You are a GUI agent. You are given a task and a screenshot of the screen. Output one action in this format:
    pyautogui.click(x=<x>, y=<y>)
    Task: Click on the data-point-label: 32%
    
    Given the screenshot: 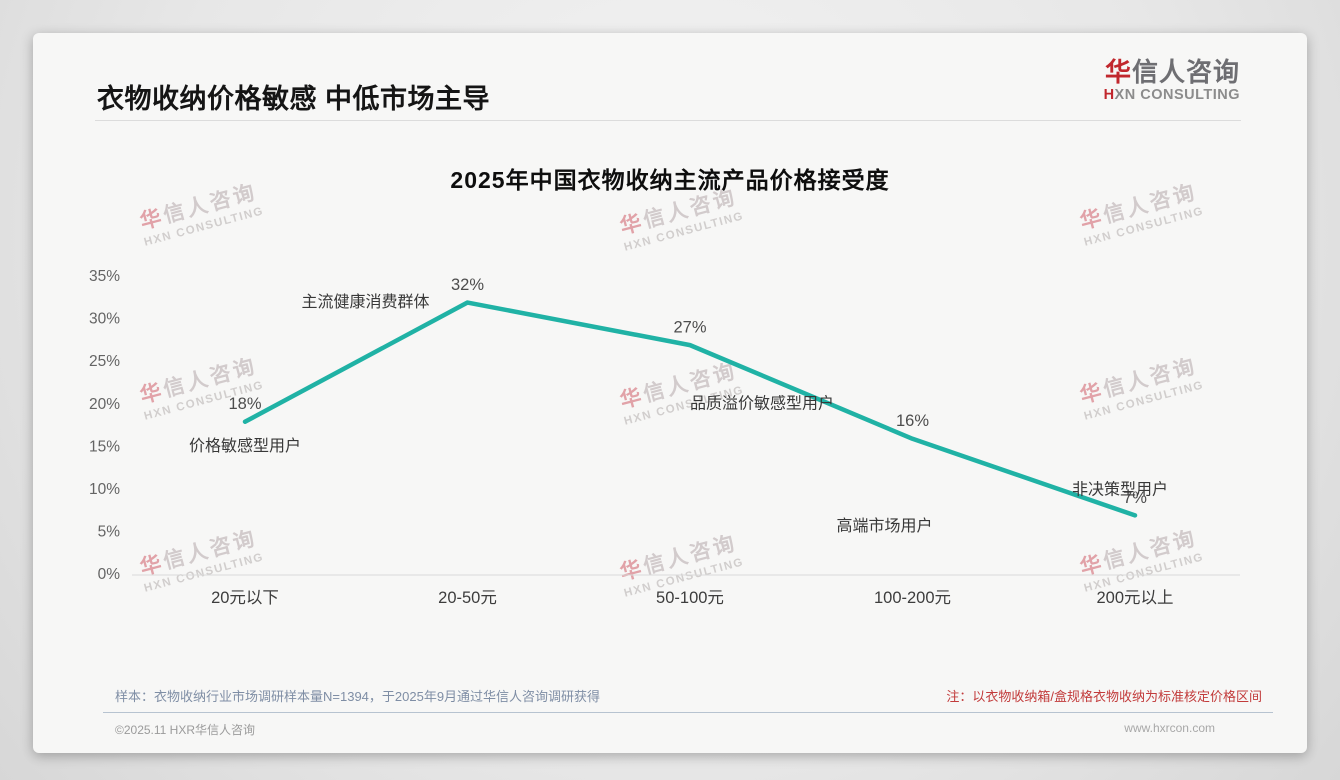 What is the action you would take?
    pyautogui.click(x=467, y=285)
    